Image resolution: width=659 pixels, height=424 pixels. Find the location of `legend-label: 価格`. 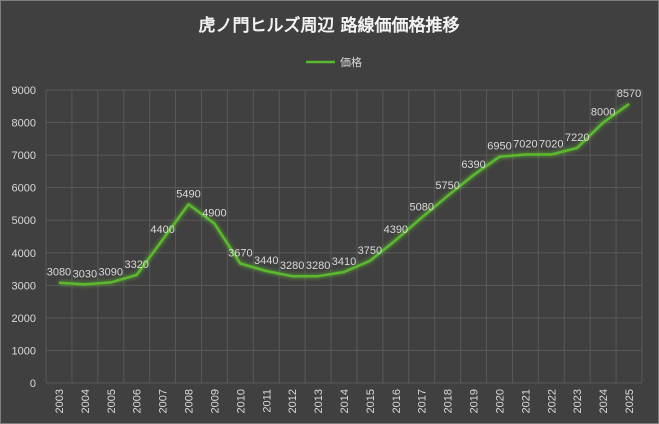

legend-label: 価格 is located at coordinates (351, 62).